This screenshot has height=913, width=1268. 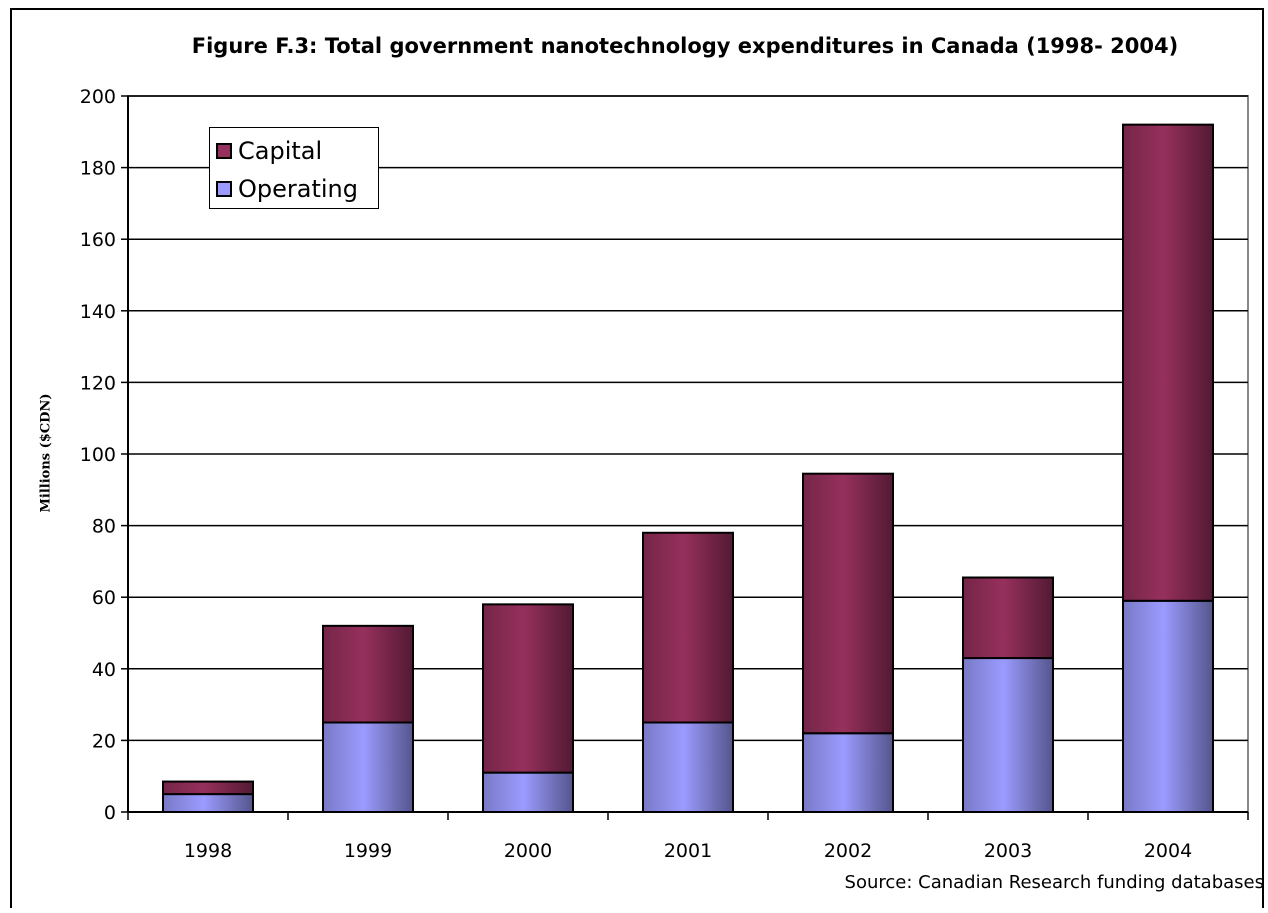 I want to click on legend-label-capital: Capital, so click(x=280, y=151).